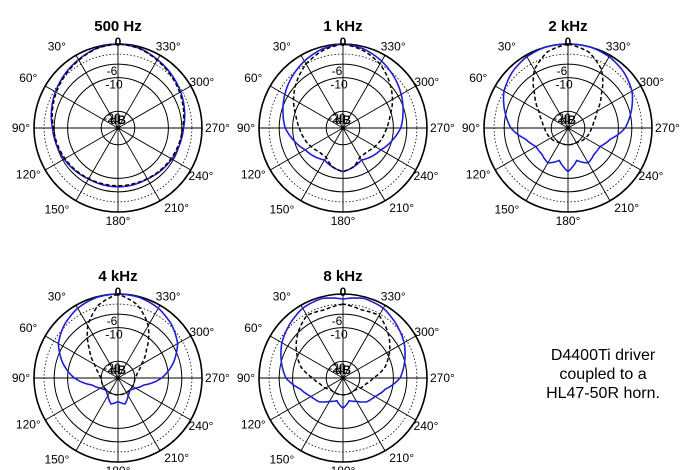 This screenshot has width=695, height=470. I want to click on chart-title: 500 Hz, so click(118, 26).